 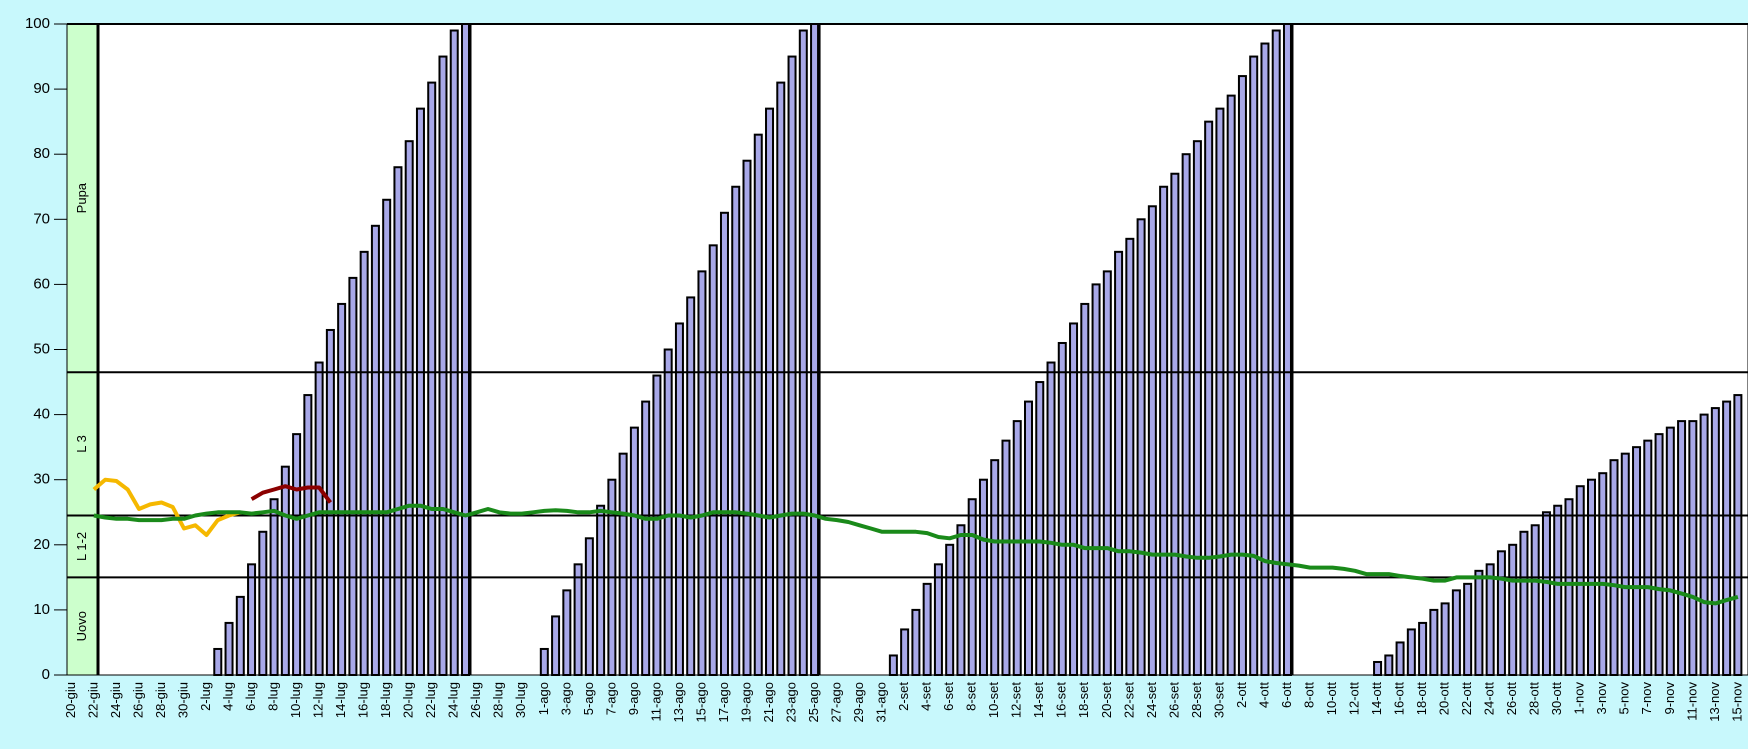 I want to click on x-tick-label: 13-nov, so click(x=1714, y=702).